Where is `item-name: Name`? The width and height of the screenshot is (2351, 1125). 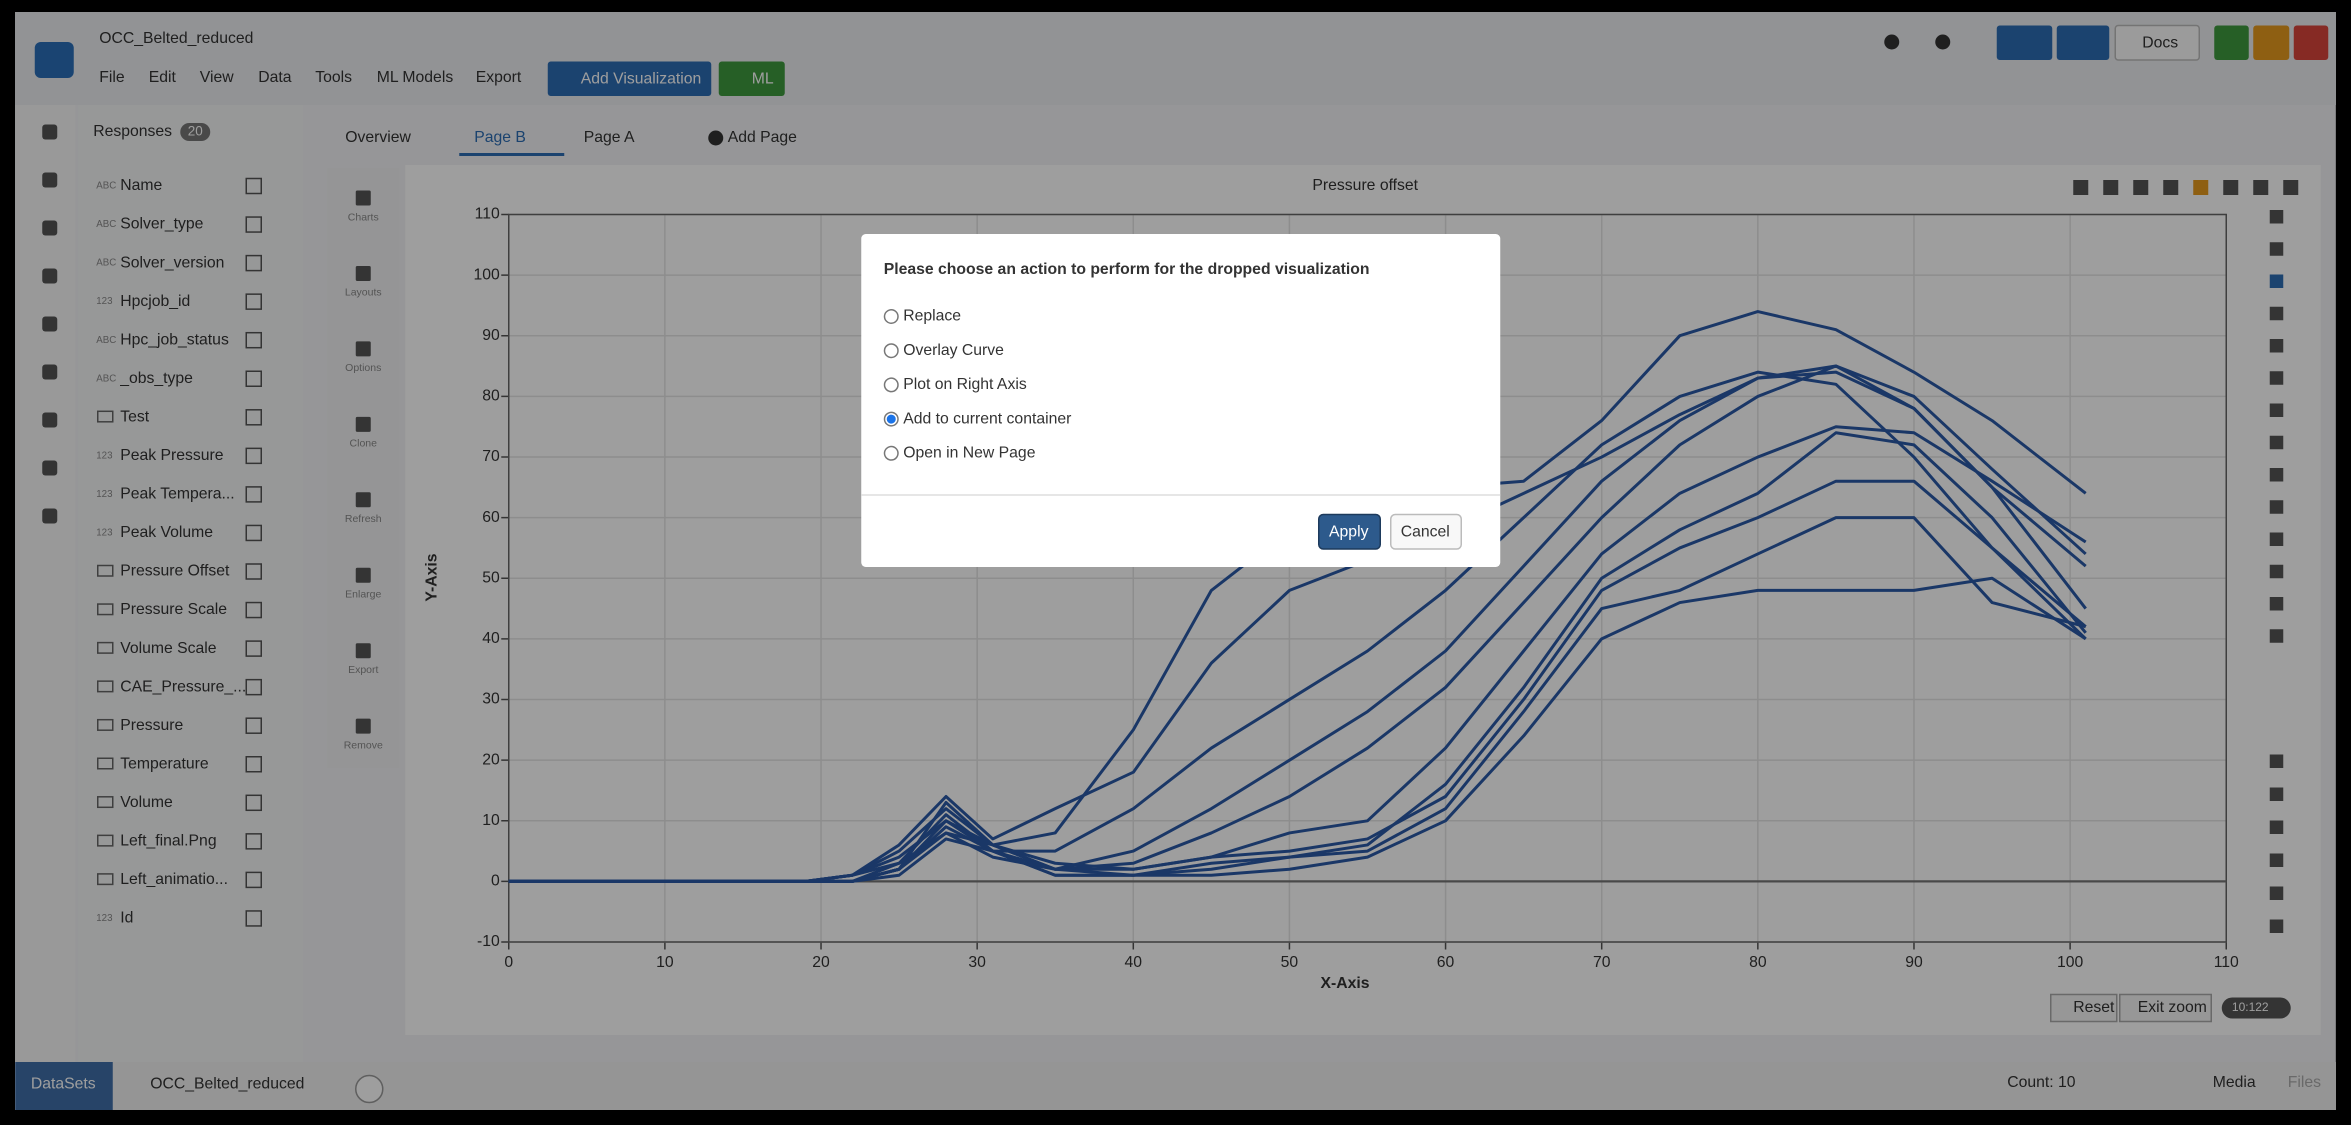 item-name: Name is located at coordinates (141, 185).